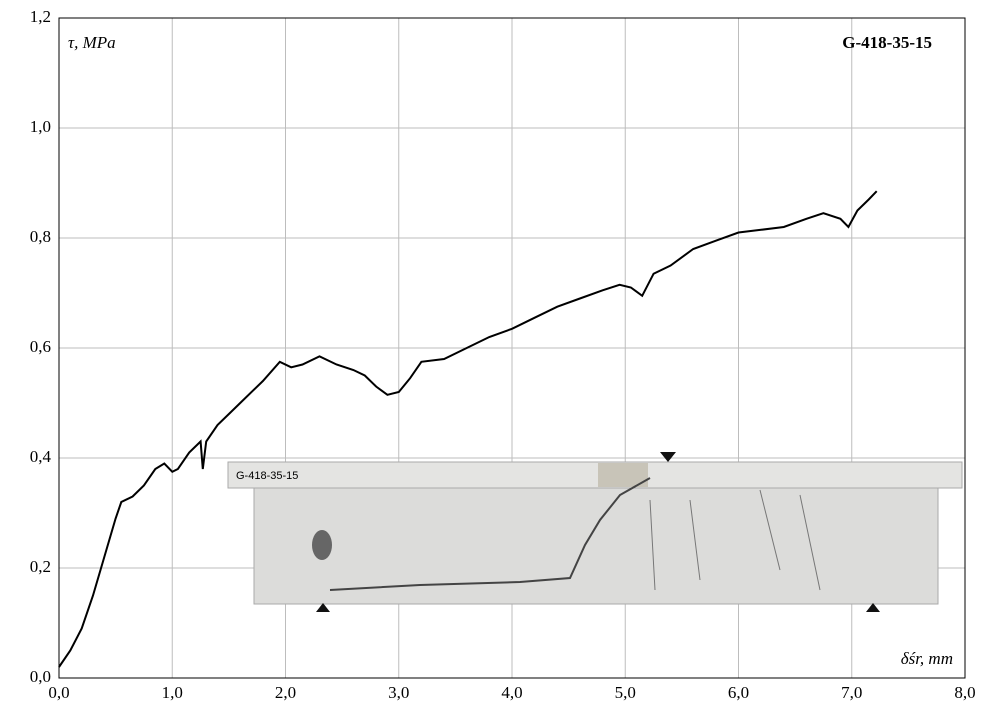 The width and height of the screenshot is (988, 722). What do you see at coordinates (398, 692) in the screenshot?
I see `x-tick-label: 3,0` at bounding box center [398, 692].